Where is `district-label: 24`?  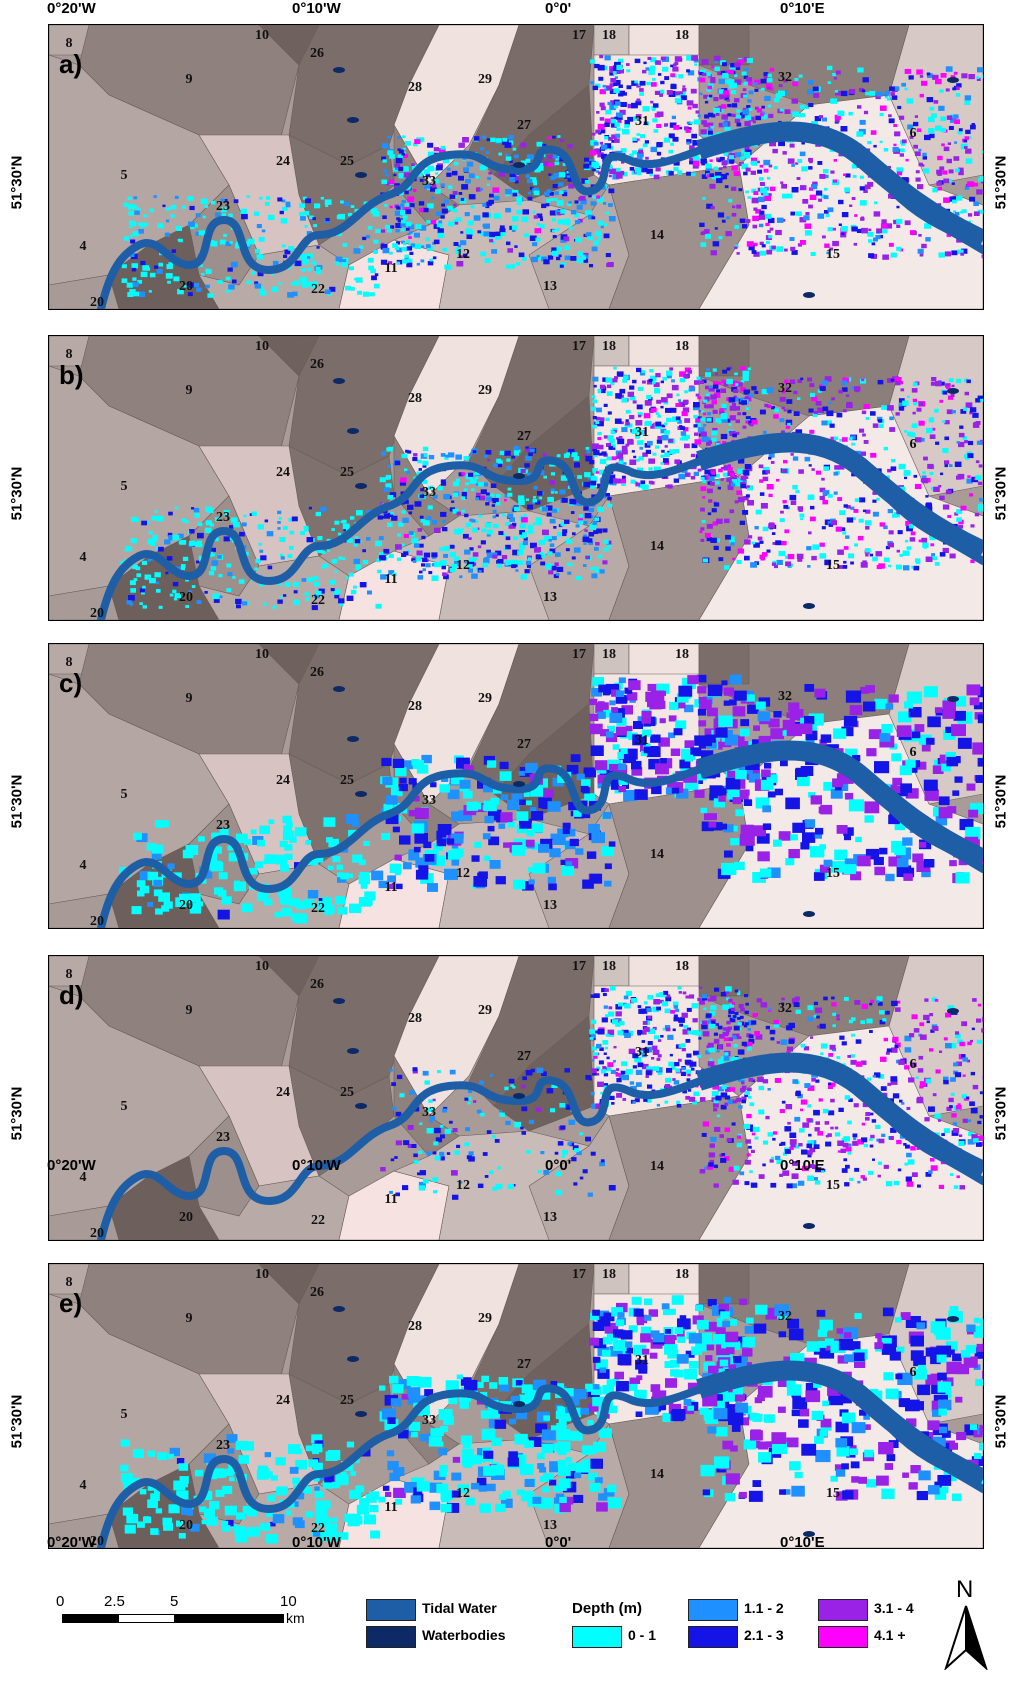 district-label: 24 is located at coordinates (283, 472).